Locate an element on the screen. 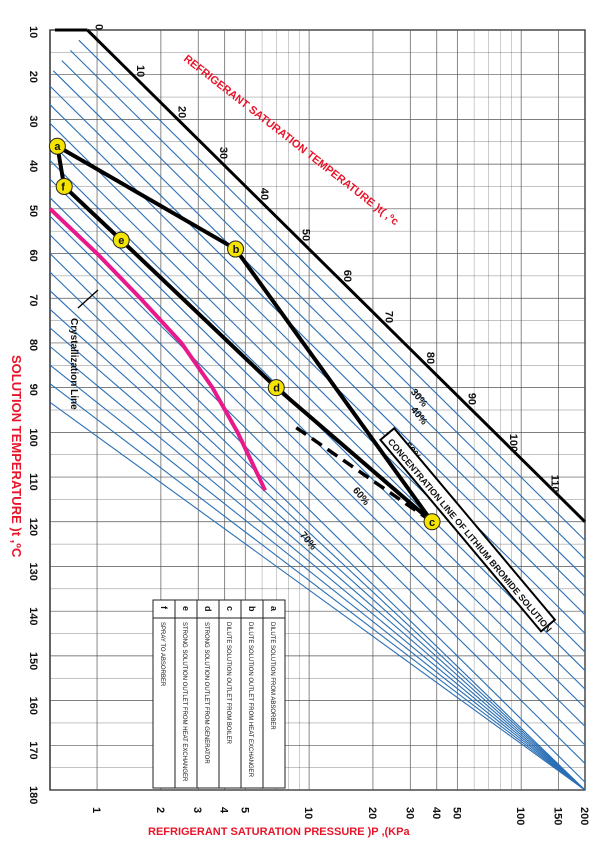 The width and height of the screenshot is (593, 843). state-point-label: e is located at coordinates (121, 241).